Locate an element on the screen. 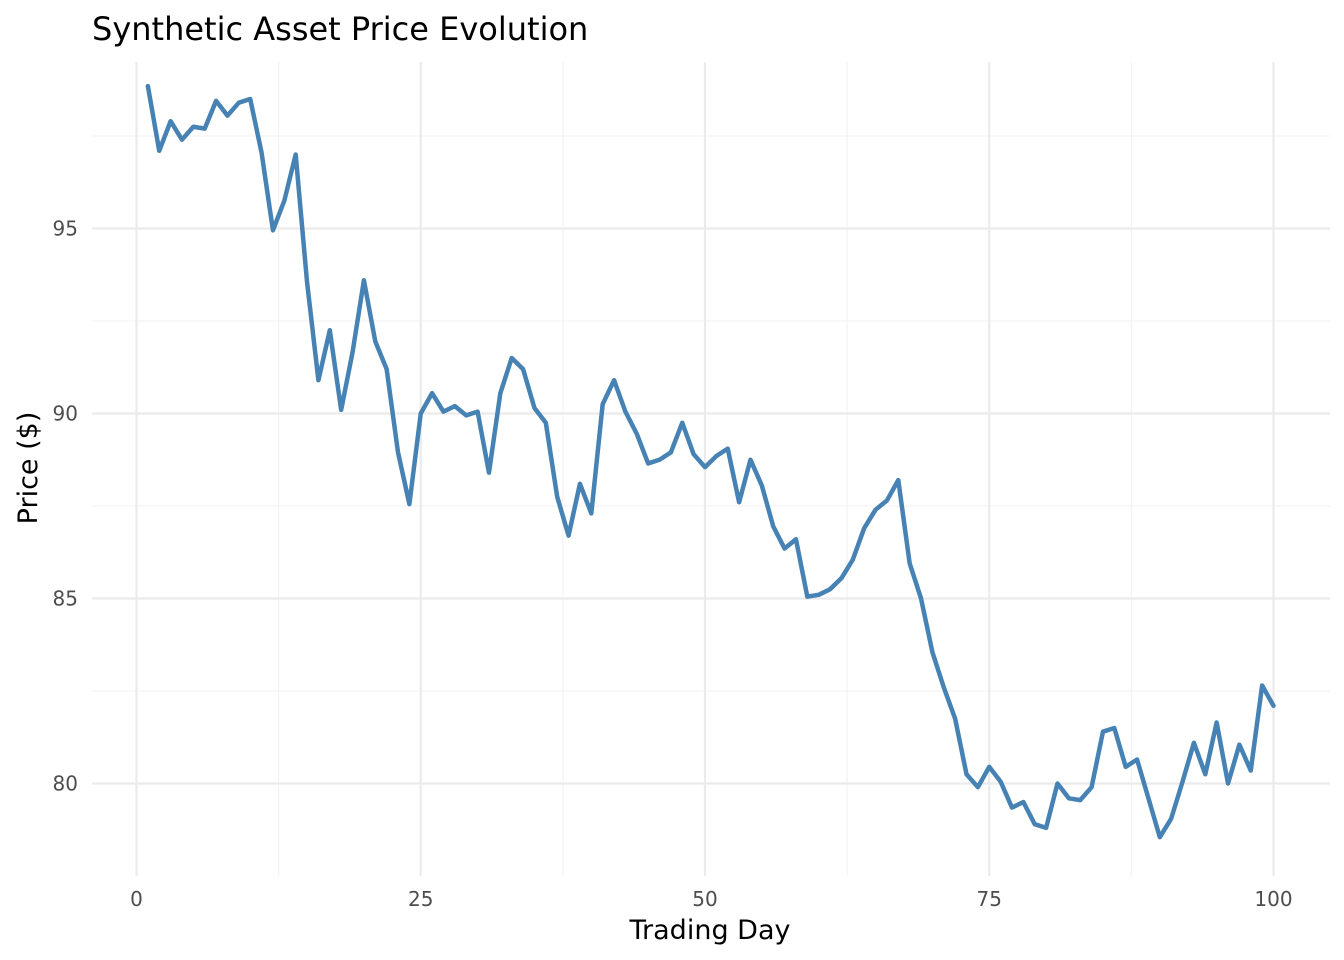 This screenshot has width=1344, height=960. y-axis-ticks: 80 85 90 95 is located at coordinates (65, 506).